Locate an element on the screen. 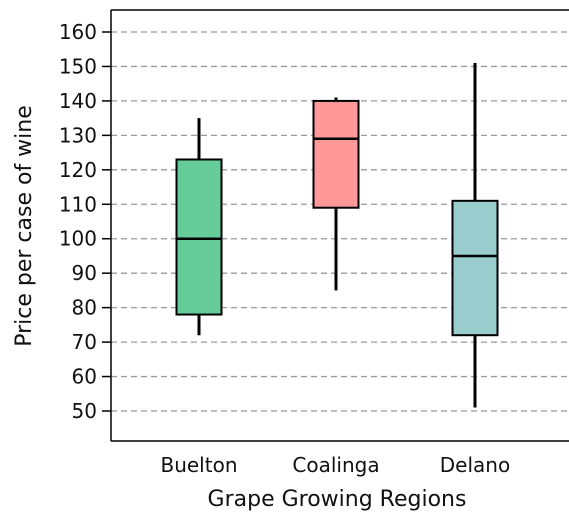  iqr-box-delano is located at coordinates (475, 268).